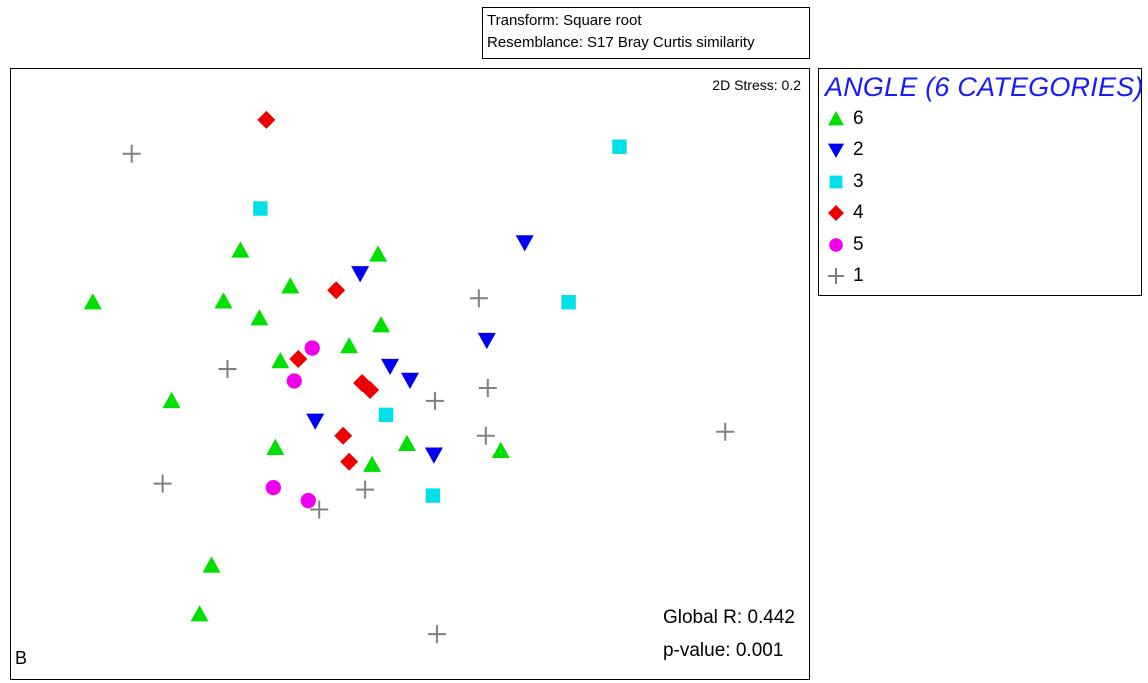  What do you see at coordinates (980, 151) in the screenshot?
I see `legend-item-2: 2` at bounding box center [980, 151].